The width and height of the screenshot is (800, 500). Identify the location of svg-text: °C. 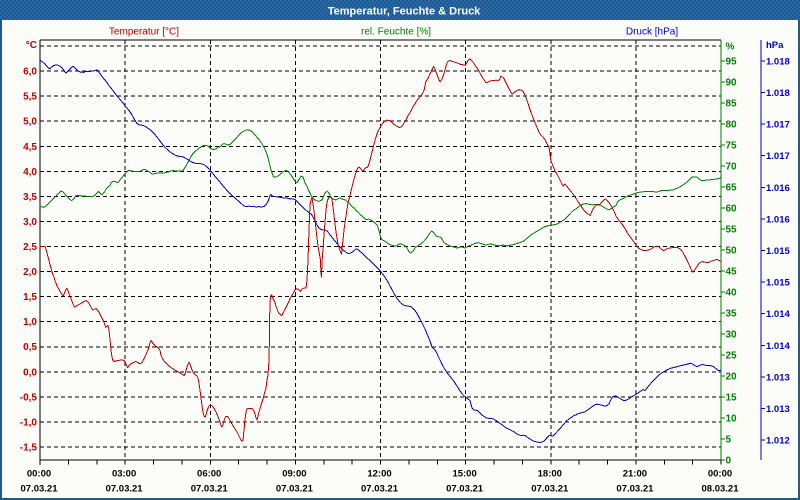
(31, 45).